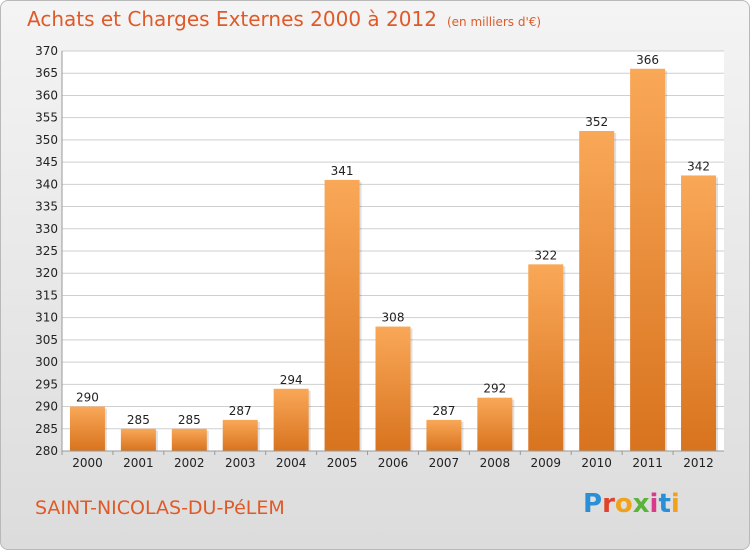 This screenshot has height=550, width=750. What do you see at coordinates (160, 508) in the screenshot?
I see `town-name: SAINT-NICOLAS-DU-PéLEM` at bounding box center [160, 508].